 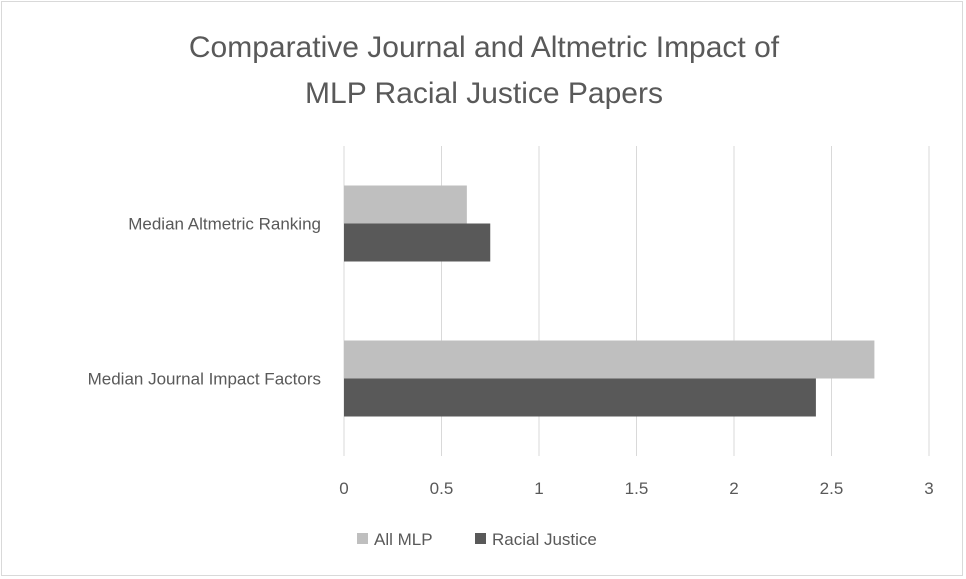 I want to click on x-tick-label: 2.5, so click(x=832, y=488).